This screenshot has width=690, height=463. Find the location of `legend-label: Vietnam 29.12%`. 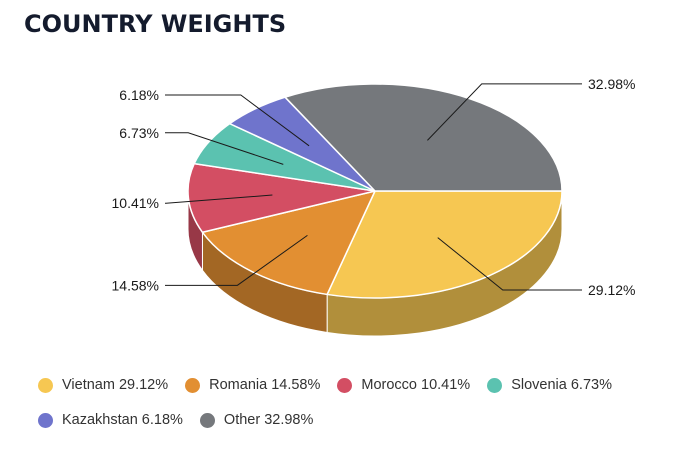

legend-label: Vietnam 29.12% is located at coordinates (115, 385).